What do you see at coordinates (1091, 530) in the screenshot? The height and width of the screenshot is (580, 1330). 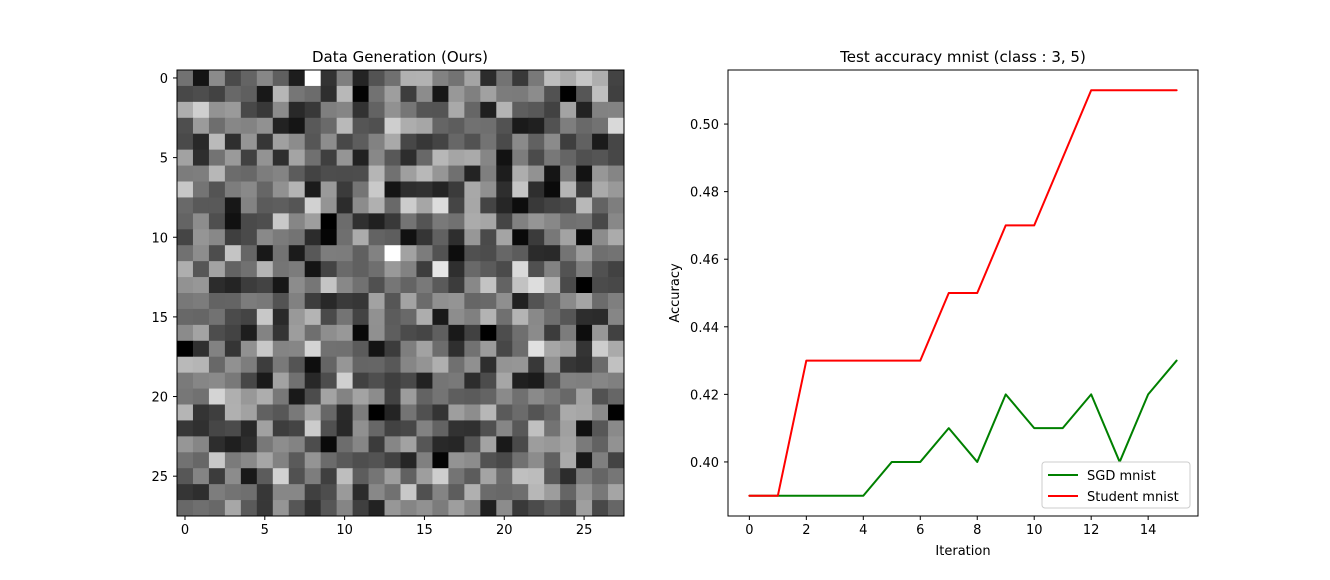 I see `x-tick-label: 12` at bounding box center [1091, 530].